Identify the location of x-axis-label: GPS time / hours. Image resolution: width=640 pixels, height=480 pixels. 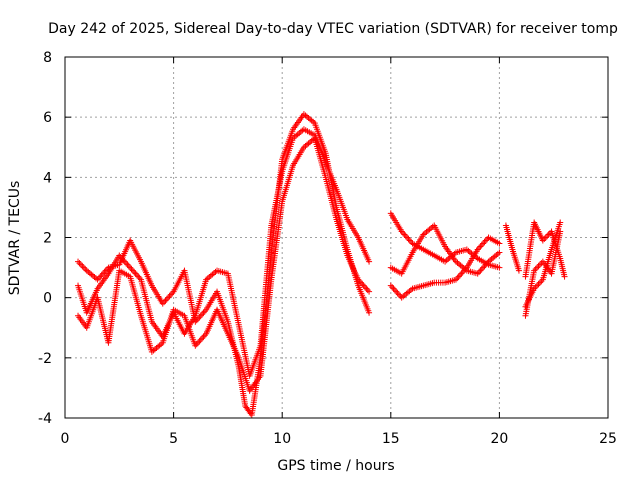
(335, 466).